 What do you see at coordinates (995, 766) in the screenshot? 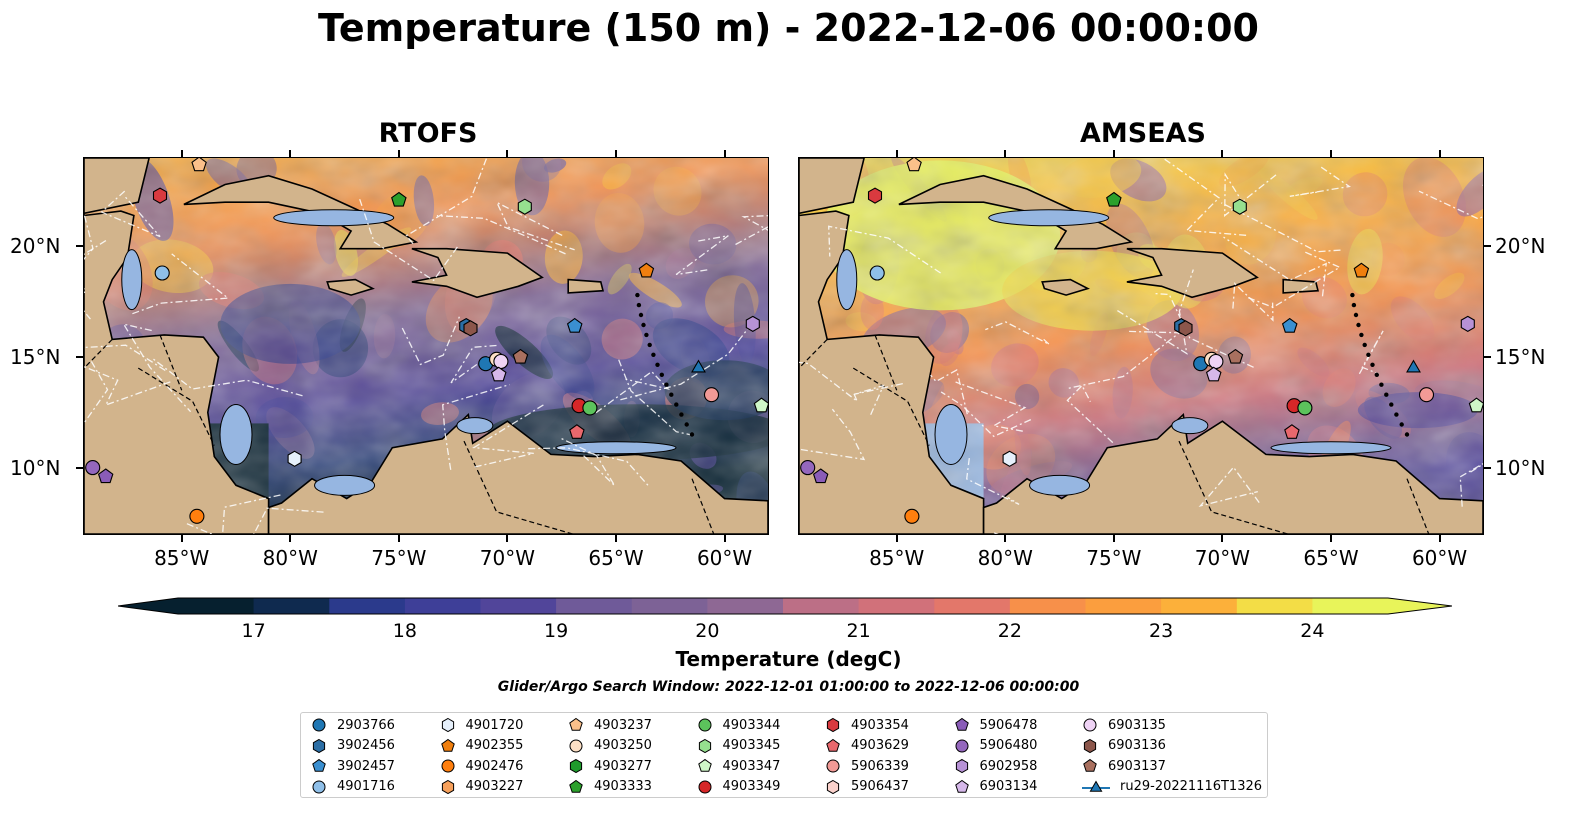
I see `legend-item: 6902958` at bounding box center [995, 766].